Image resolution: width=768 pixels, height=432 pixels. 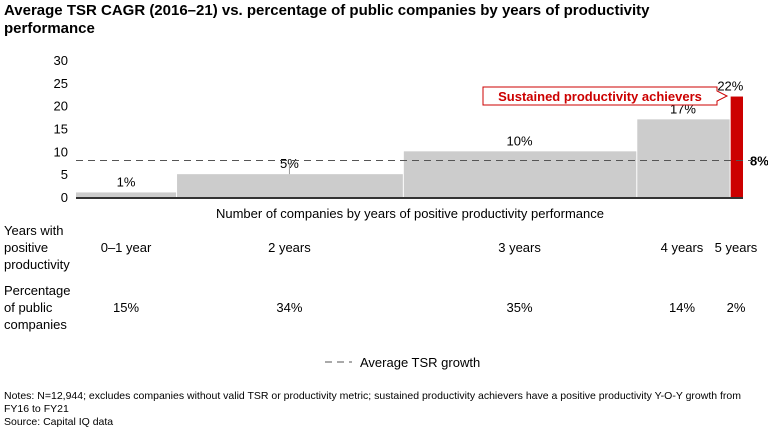 What do you see at coordinates (34, 230) in the screenshot?
I see `row-label-years: Years with` at bounding box center [34, 230].